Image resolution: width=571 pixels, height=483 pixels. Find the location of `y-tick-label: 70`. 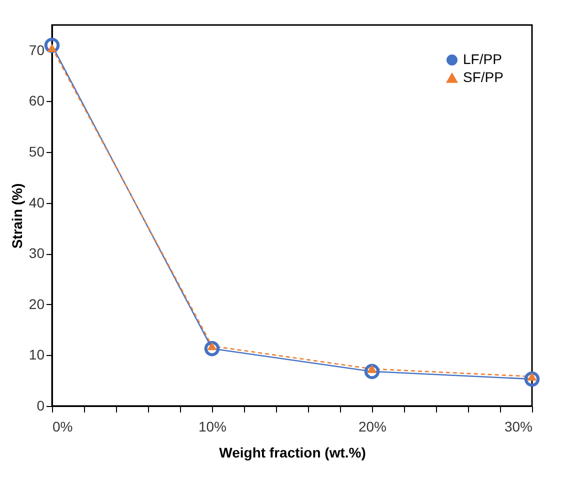

y-tick-label: 70 is located at coordinates (36, 50).